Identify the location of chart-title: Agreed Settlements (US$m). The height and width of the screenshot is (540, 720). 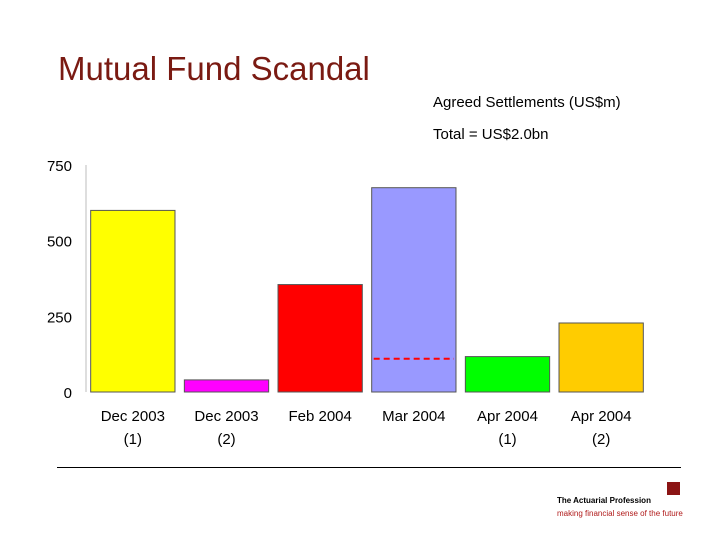
(527, 102).